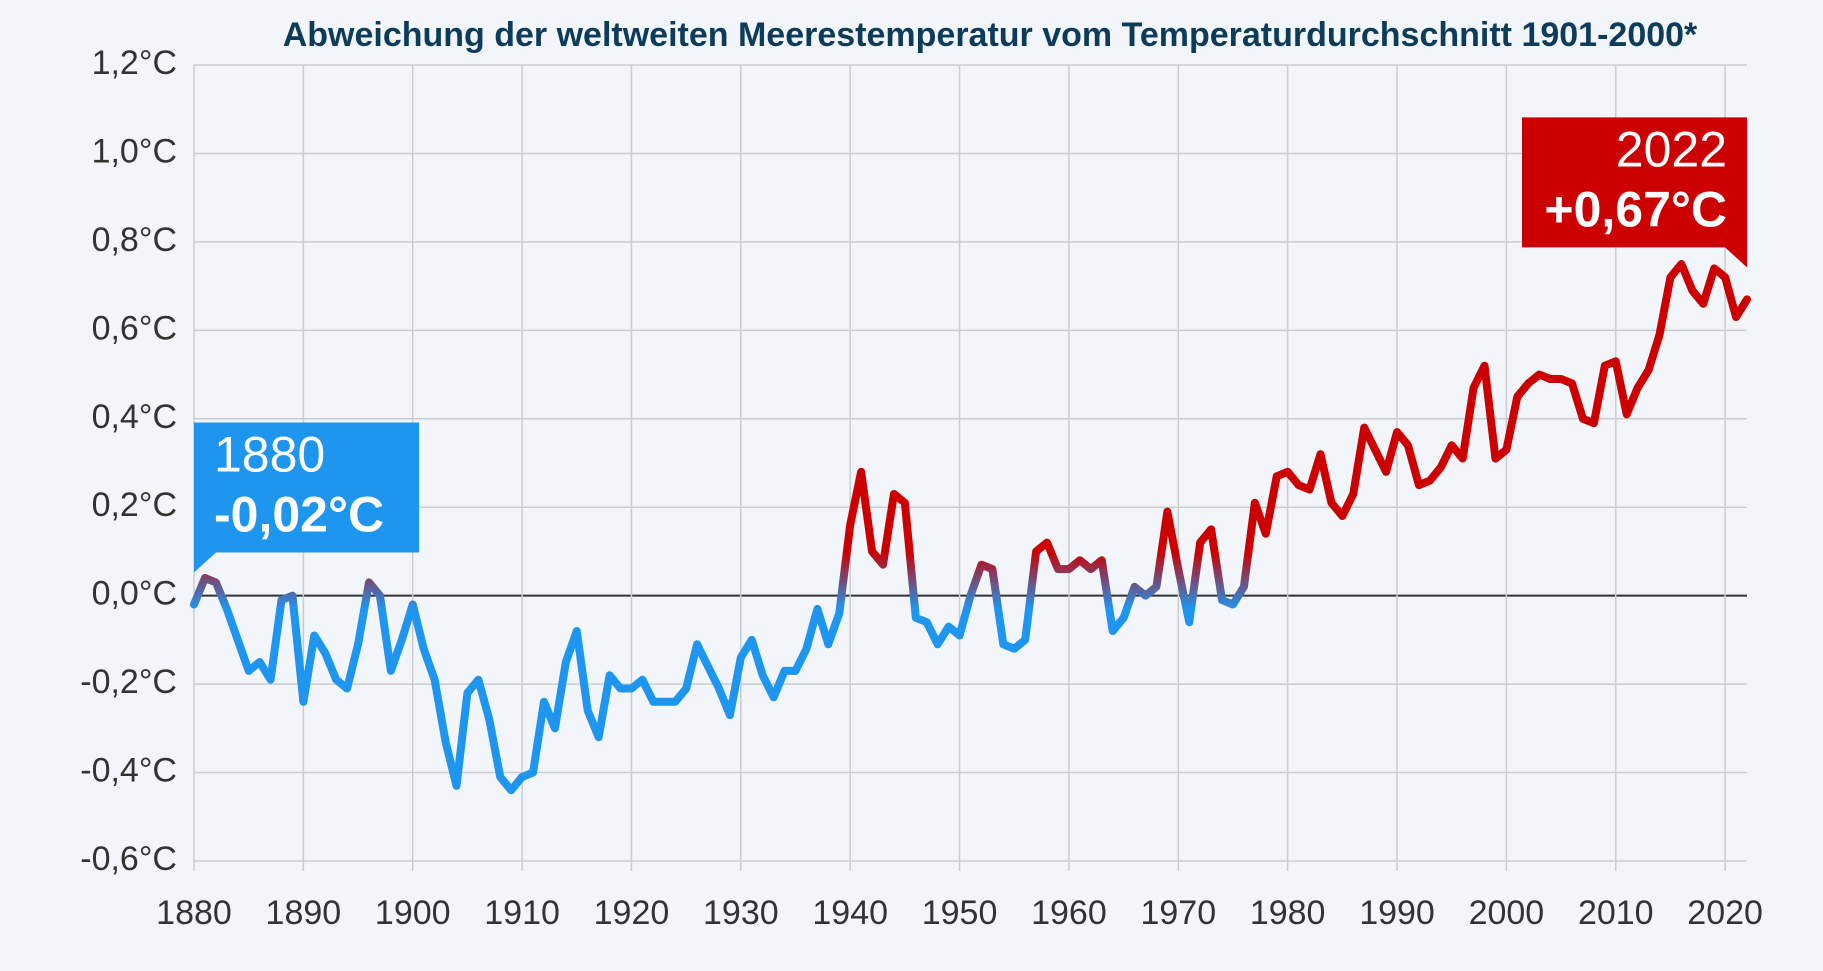  Describe the element at coordinates (632, 913) in the screenshot. I see `x-tick-label: 1920` at that location.